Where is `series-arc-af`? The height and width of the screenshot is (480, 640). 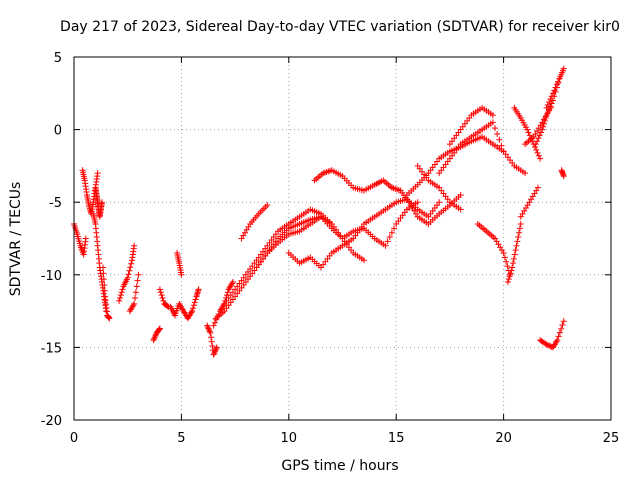
series-arc-af is located at coordinates (555, 88).